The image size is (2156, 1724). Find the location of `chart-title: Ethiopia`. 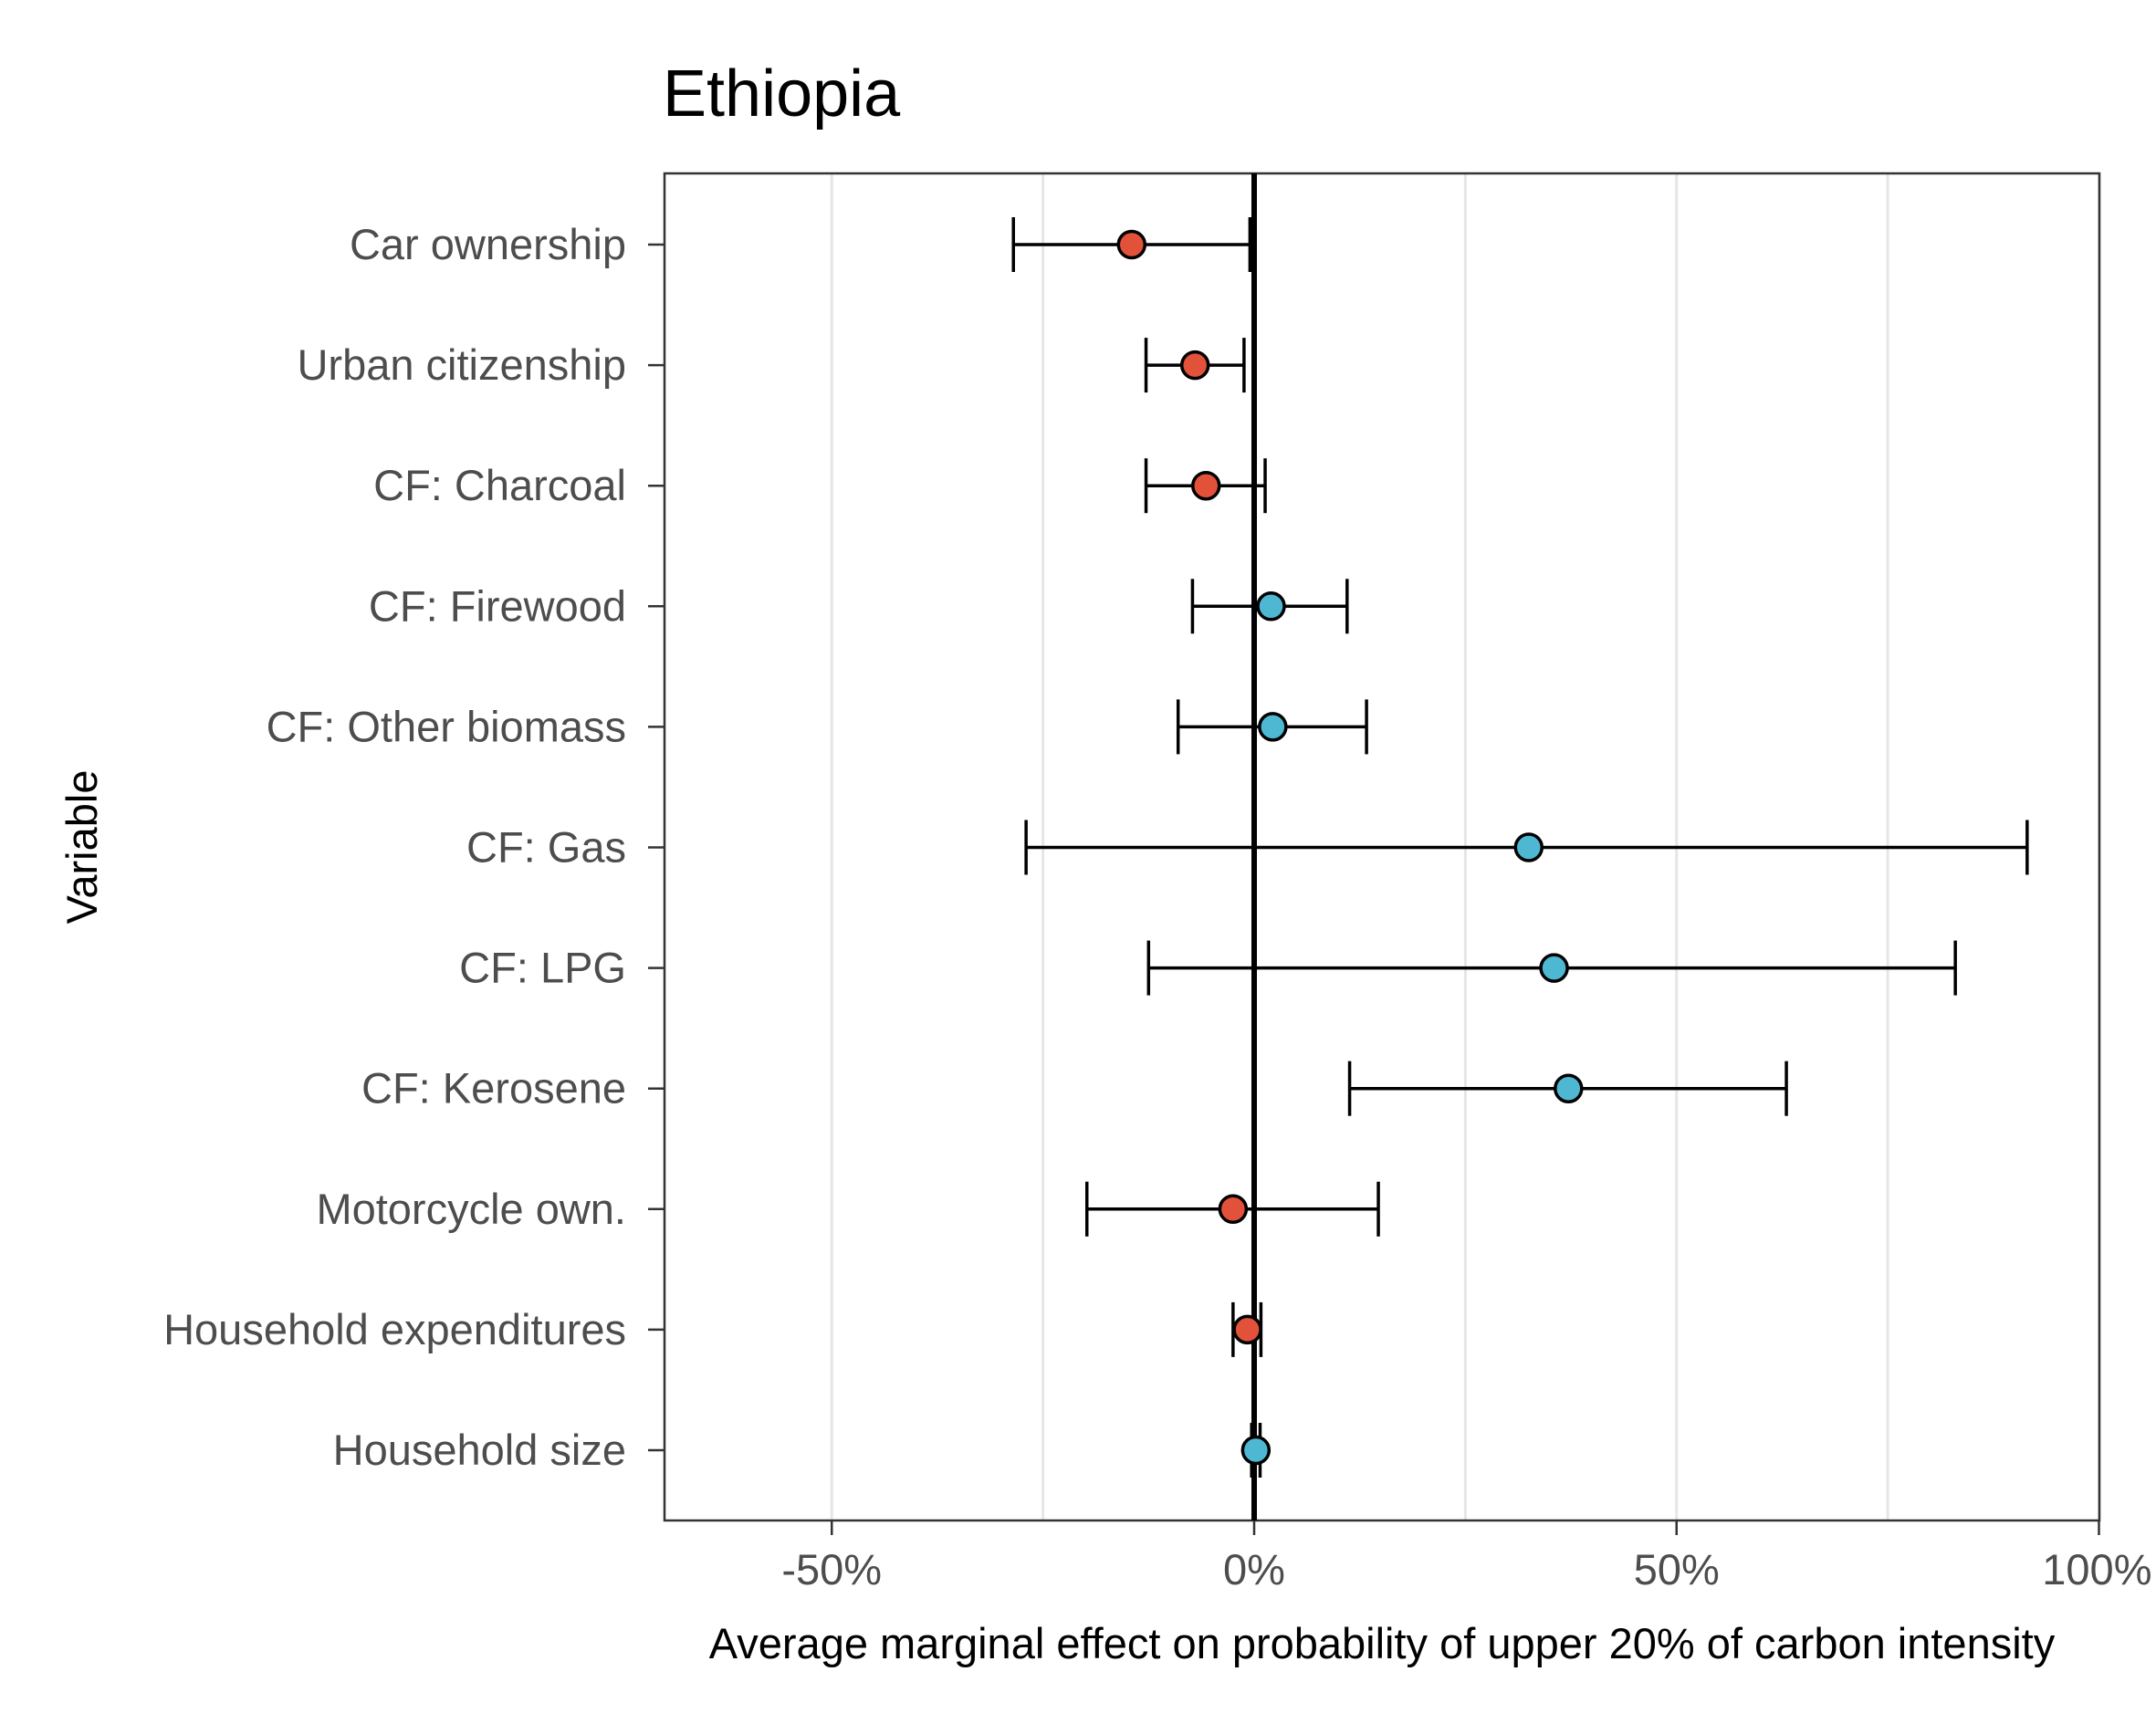

chart-title: Ethiopia is located at coordinates (782, 94).